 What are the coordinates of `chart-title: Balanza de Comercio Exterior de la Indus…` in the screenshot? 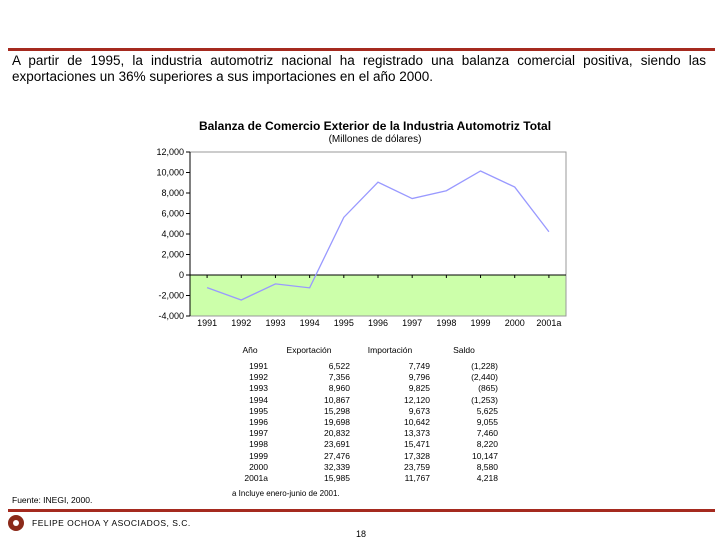 It's located at (375, 126).